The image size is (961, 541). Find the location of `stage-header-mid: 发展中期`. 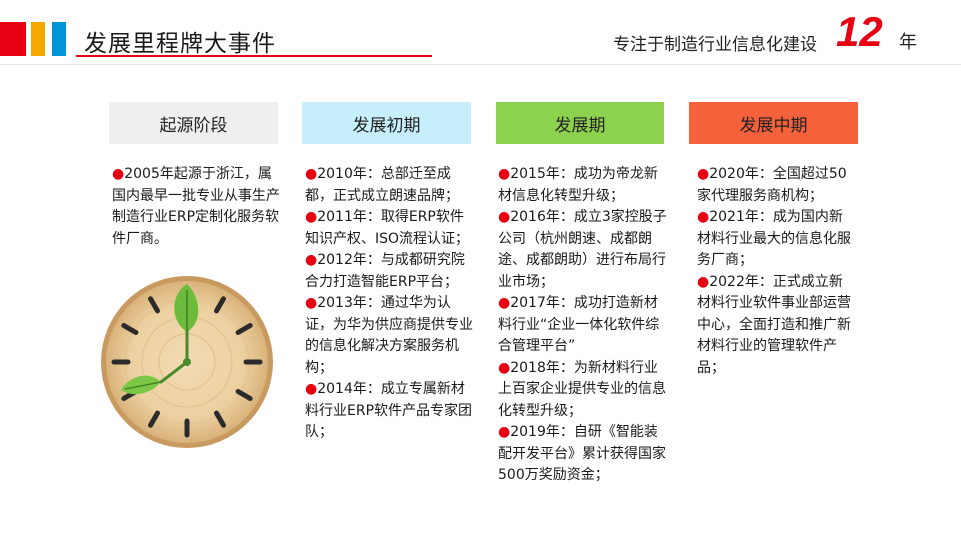

stage-header-mid: 发展中期 is located at coordinates (773, 123).